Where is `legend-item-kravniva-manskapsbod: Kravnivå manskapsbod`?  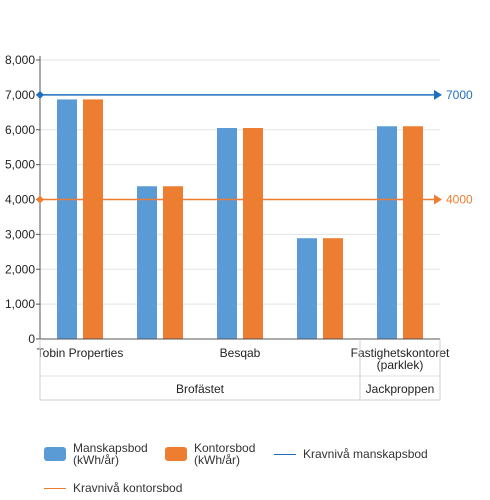 legend-item-kravniva-manskapsbod: Kravnivå manskapsbod is located at coordinates (351, 454).